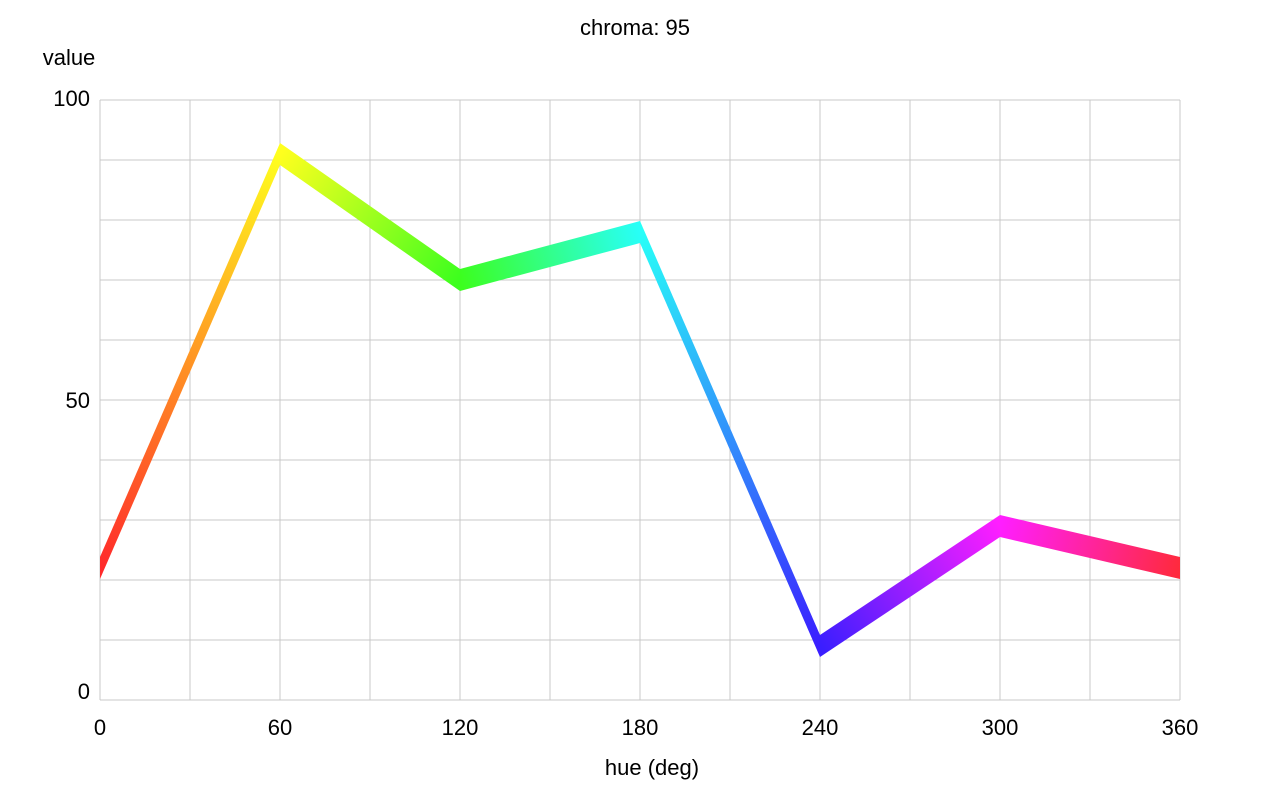 The height and width of the screenshot is (800, 1280). What do you see at coordinates (84, 691) in the screenshot?
I see `y-tick-label: 0` at bounding box center [84, 691].